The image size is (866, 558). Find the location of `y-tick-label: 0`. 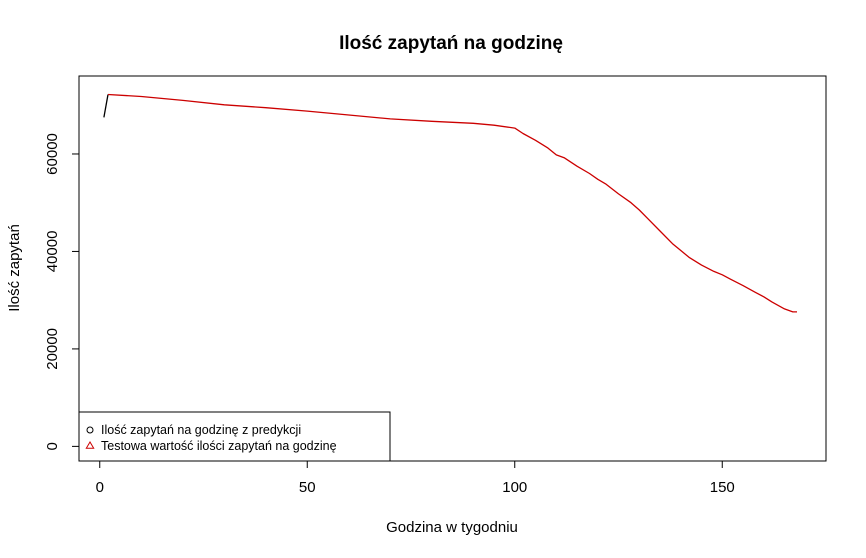

y-tick-label: 0 is located at coordinates (52, 446).